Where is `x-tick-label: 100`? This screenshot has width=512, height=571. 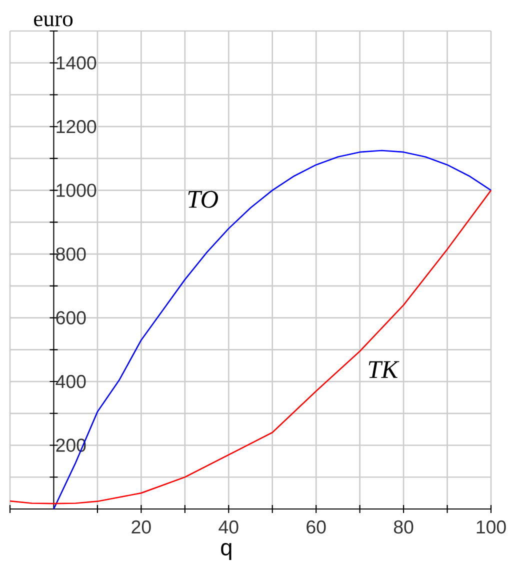 x-tick-label: 100 is located at coordinates (491, 527).